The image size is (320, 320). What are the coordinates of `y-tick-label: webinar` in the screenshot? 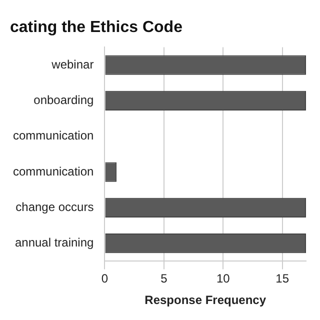 It's located at (72, 64).